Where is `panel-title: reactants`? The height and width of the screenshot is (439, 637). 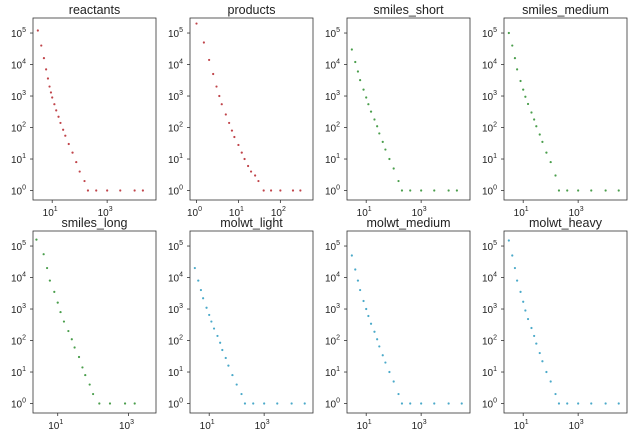
panel-title: reactants is located at coordinates (94, 10).